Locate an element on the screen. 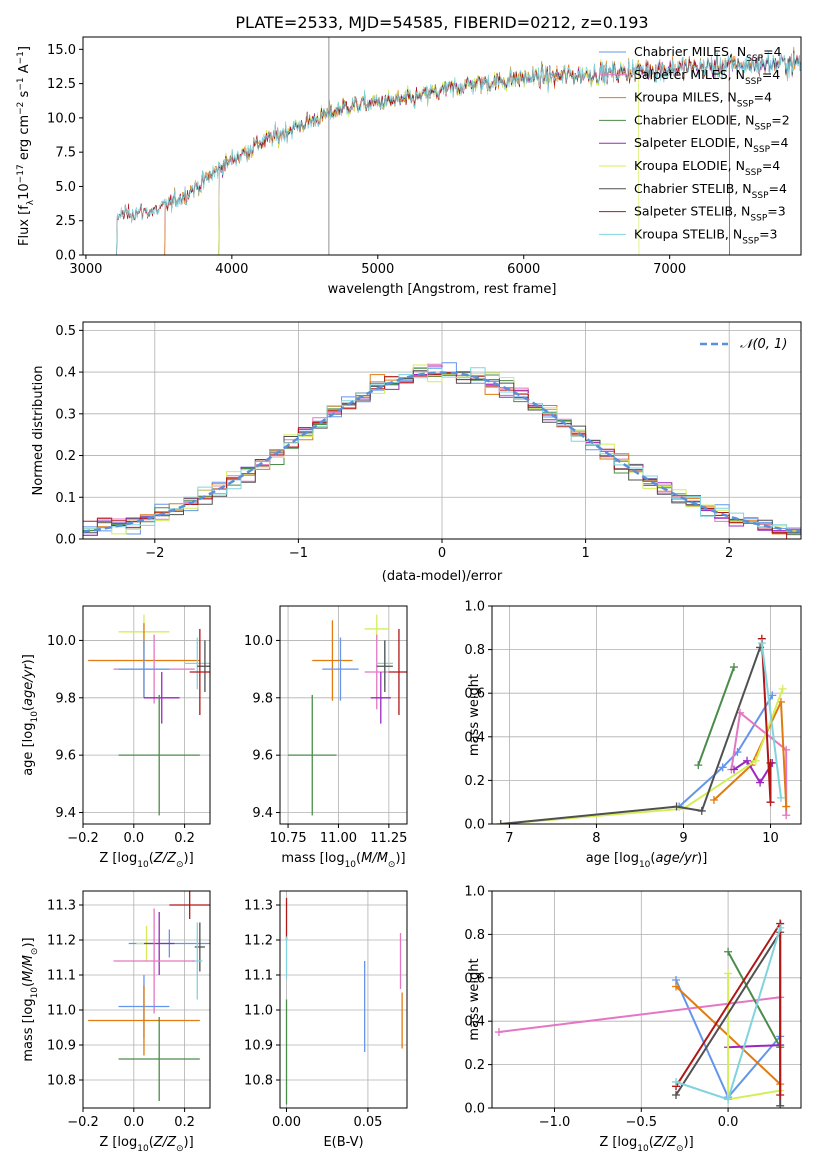 The width and height of the screenshot is (819, 1170). histogram-step is located at coordinates (442, 449).